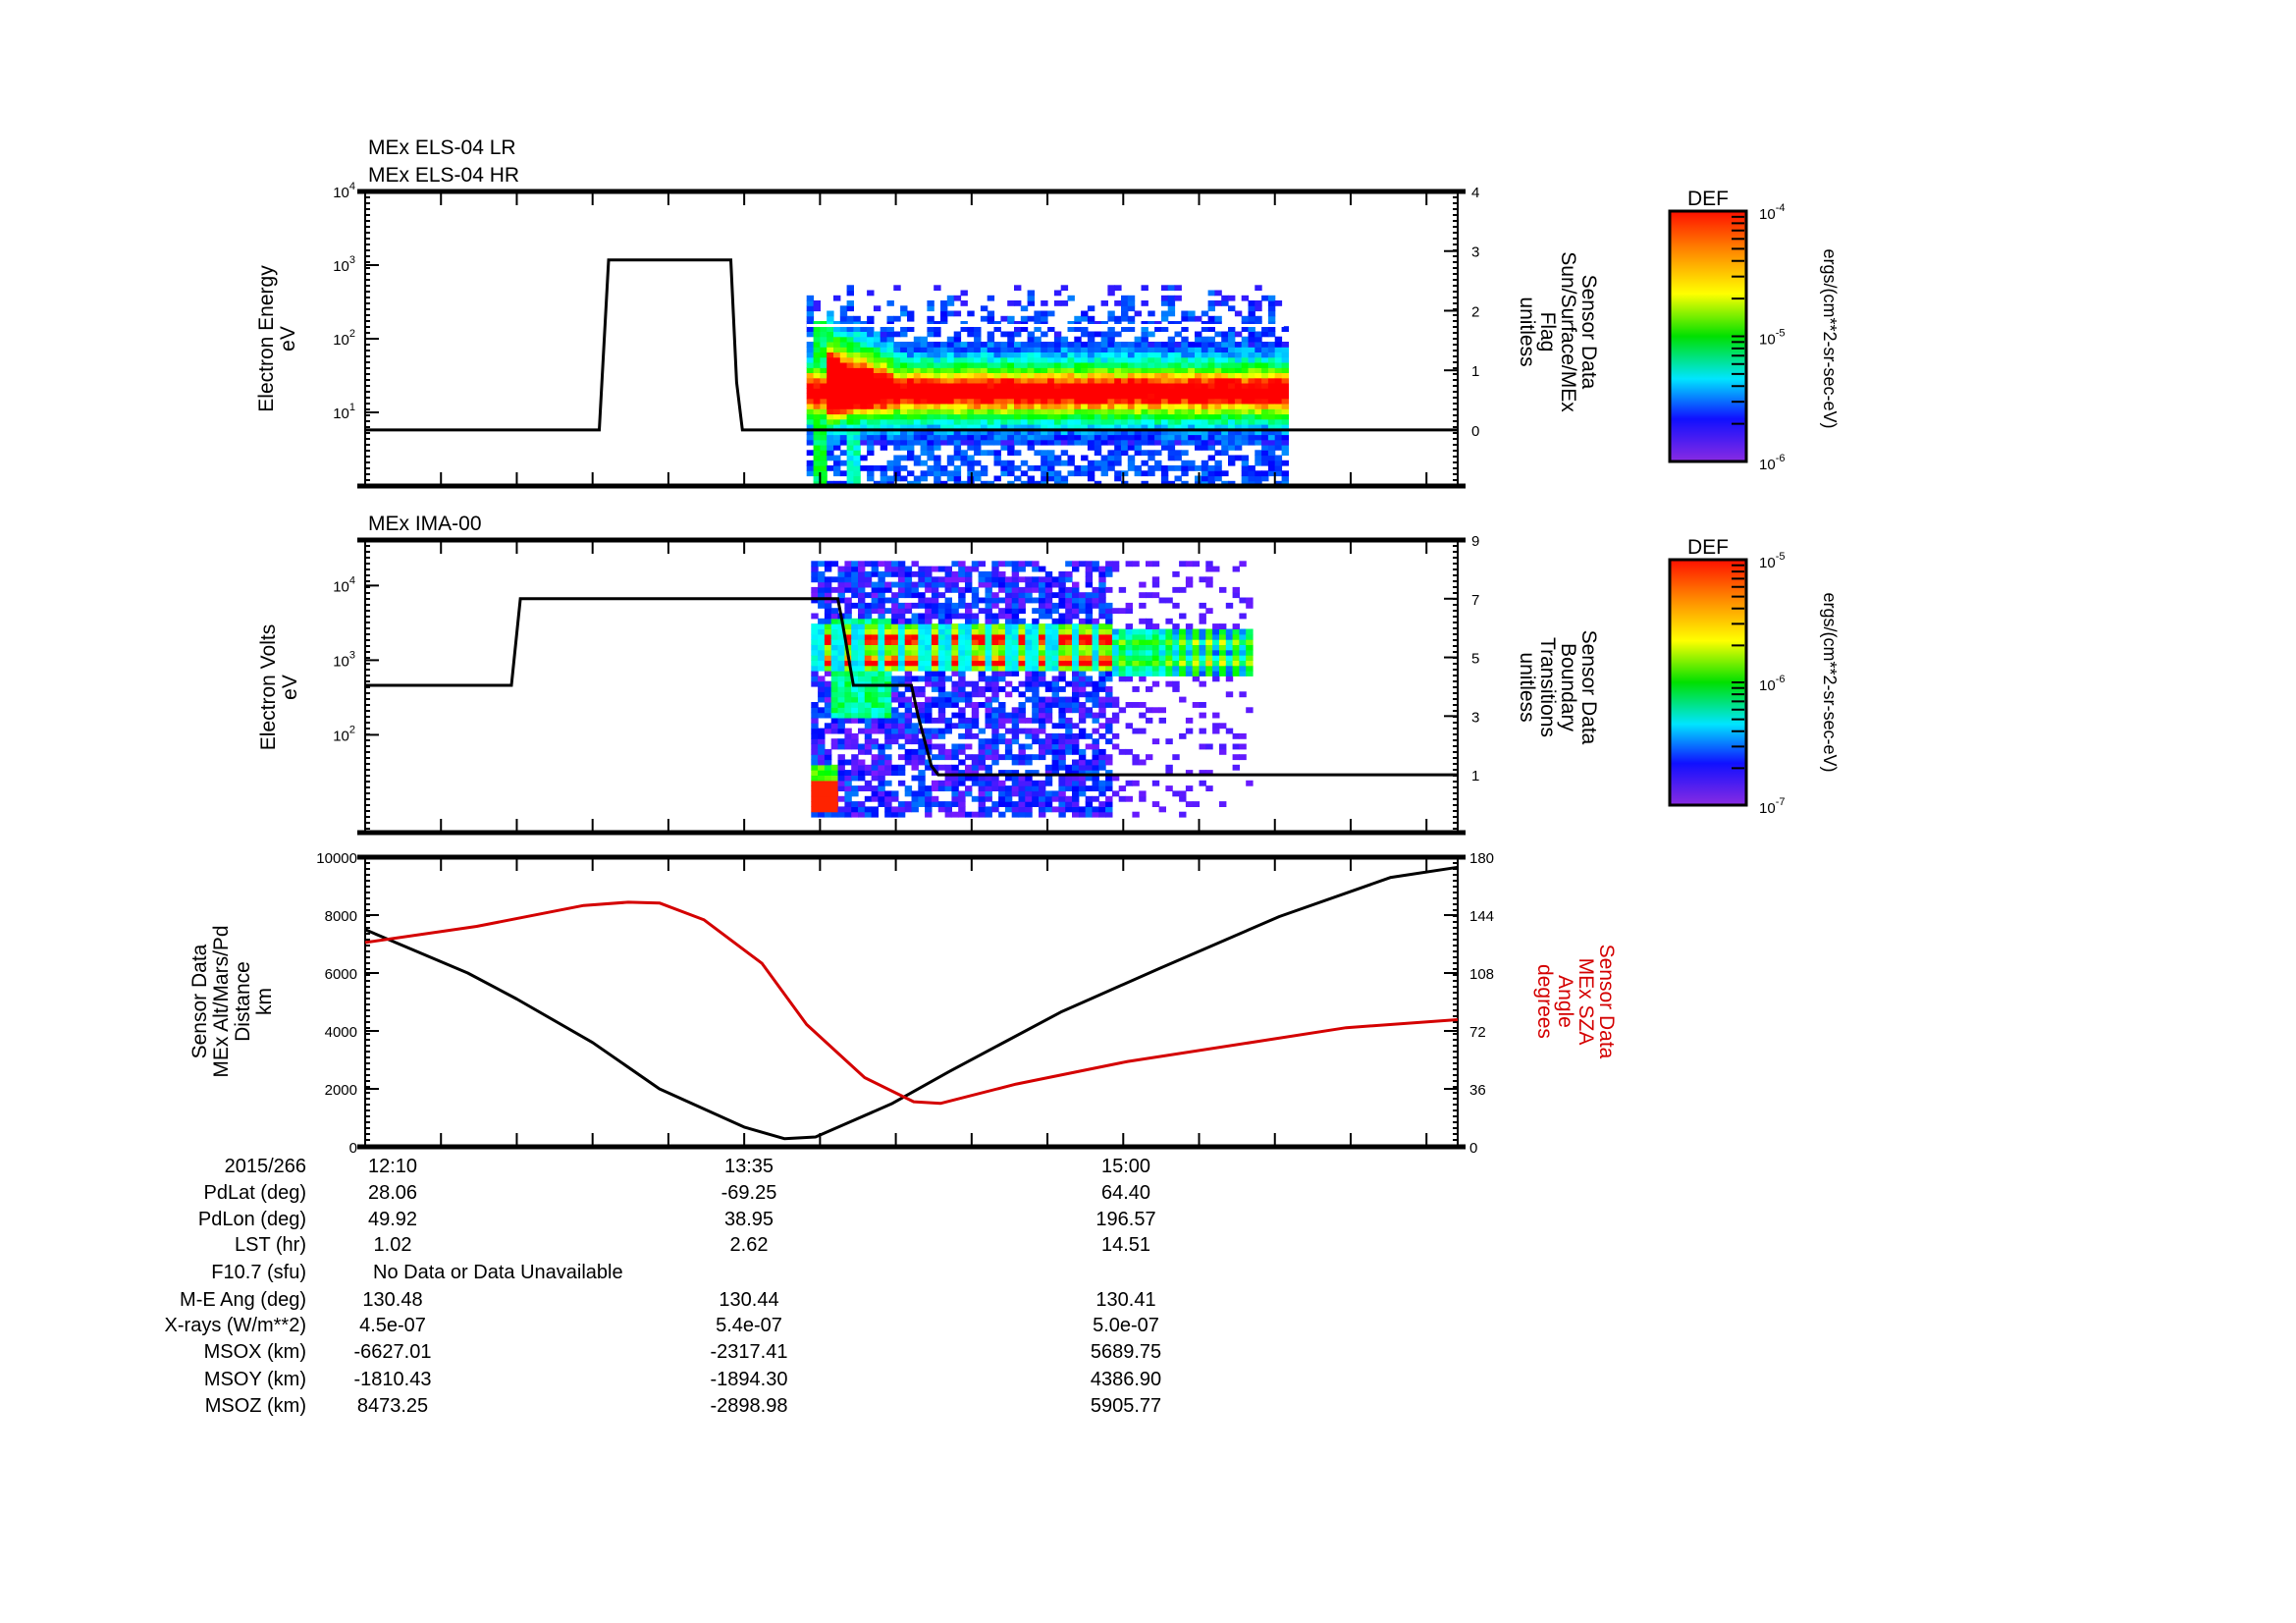 This screenshot has height=1623, width=2296. What do you see at coordinates (911, 1002) in the screenshot?
I see `plot-frame` at bounding box center [911, 1002].